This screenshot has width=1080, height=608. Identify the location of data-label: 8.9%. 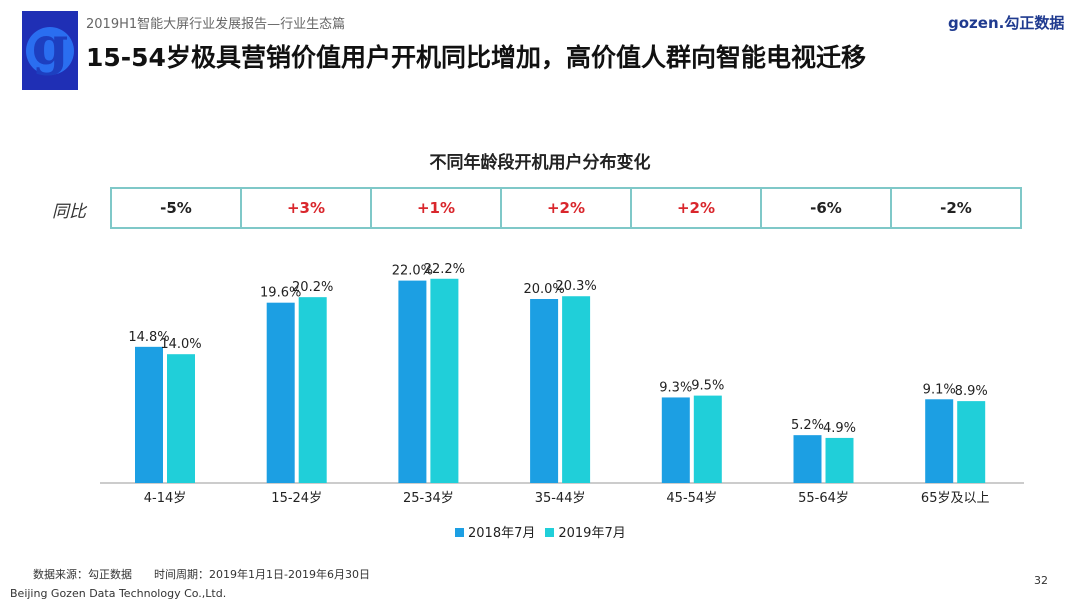
(971, 391).